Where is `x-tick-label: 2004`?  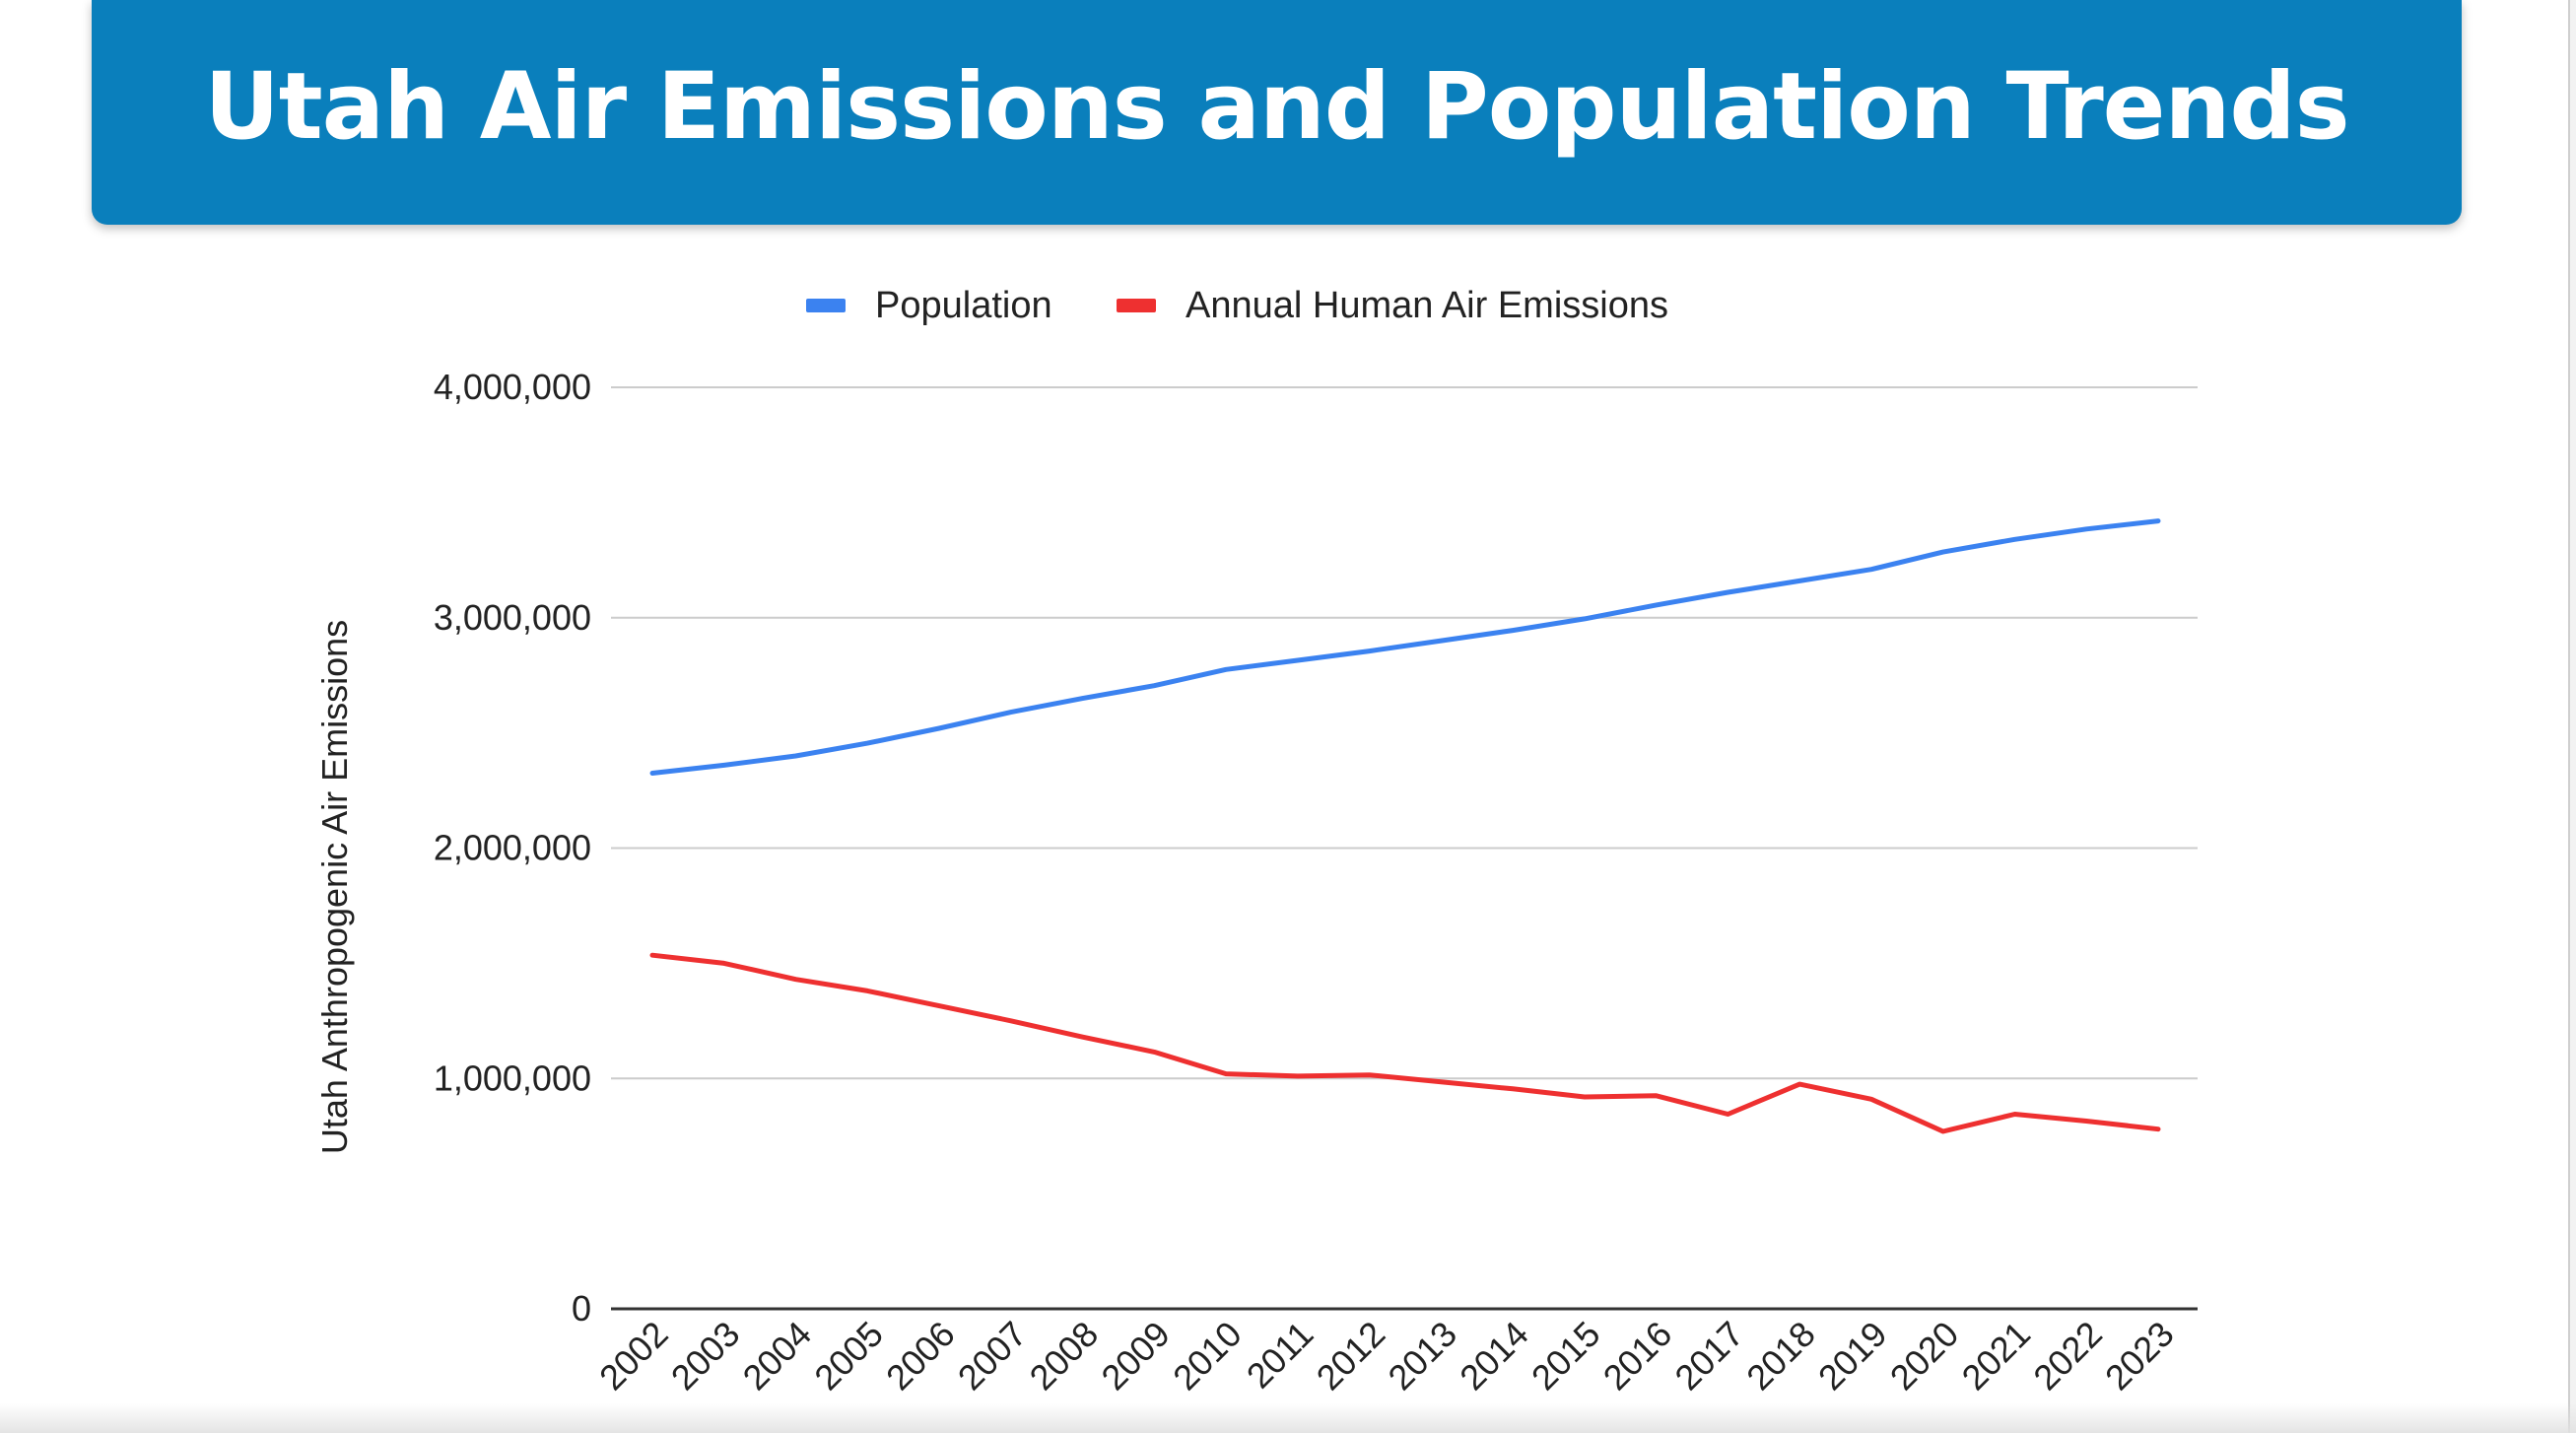 x-tick-label: 2004 is located at coordinates (778, 1357).